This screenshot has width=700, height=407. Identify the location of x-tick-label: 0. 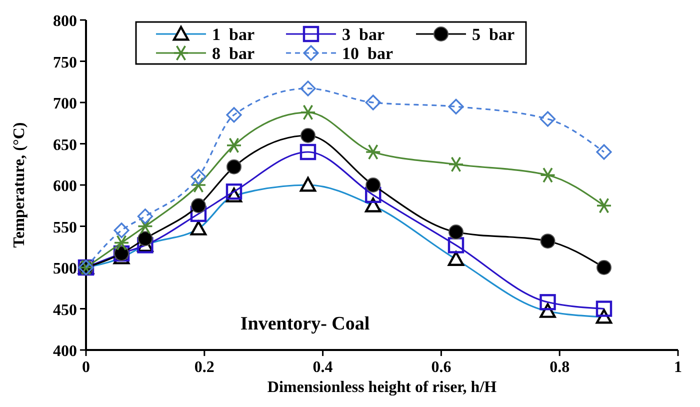
(86, 367).